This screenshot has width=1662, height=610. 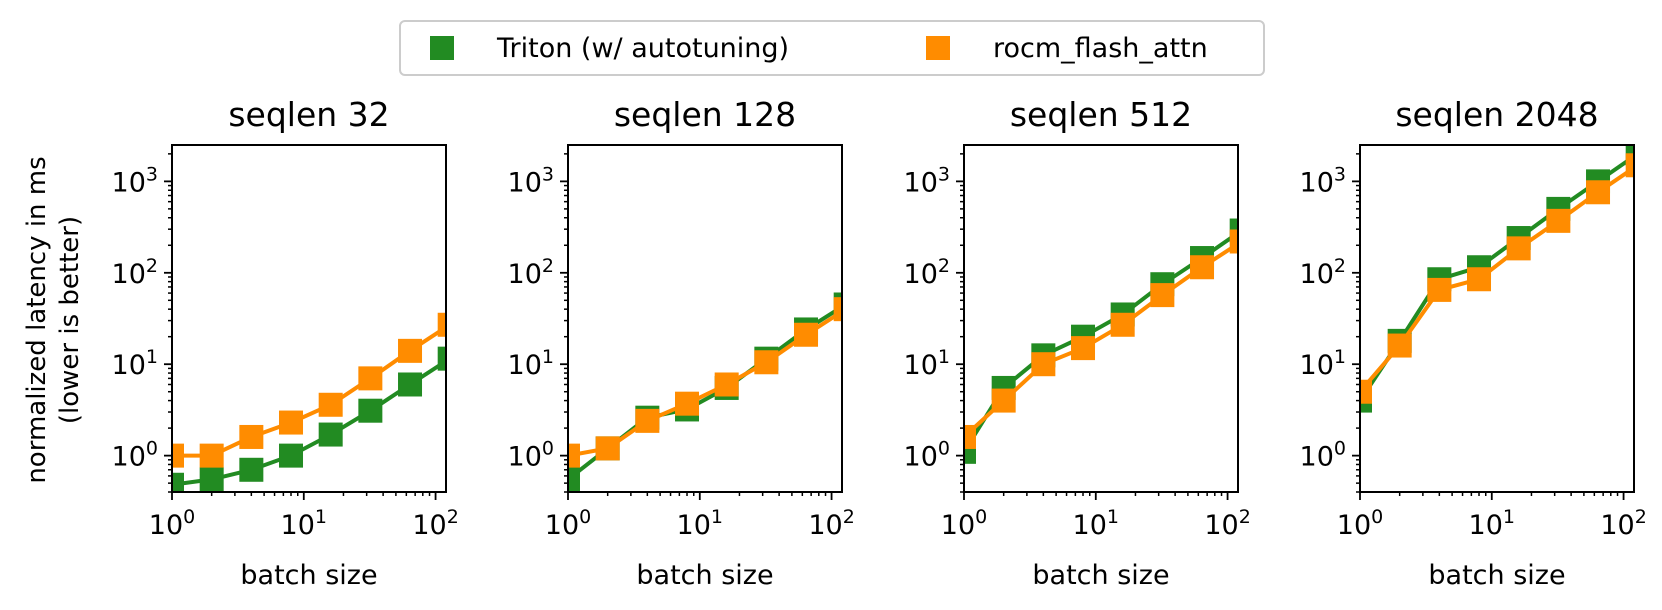 I want to click on legend-box: Triton (w/ autotuning) rocm_flash_attn, so click(x=832, y=48).